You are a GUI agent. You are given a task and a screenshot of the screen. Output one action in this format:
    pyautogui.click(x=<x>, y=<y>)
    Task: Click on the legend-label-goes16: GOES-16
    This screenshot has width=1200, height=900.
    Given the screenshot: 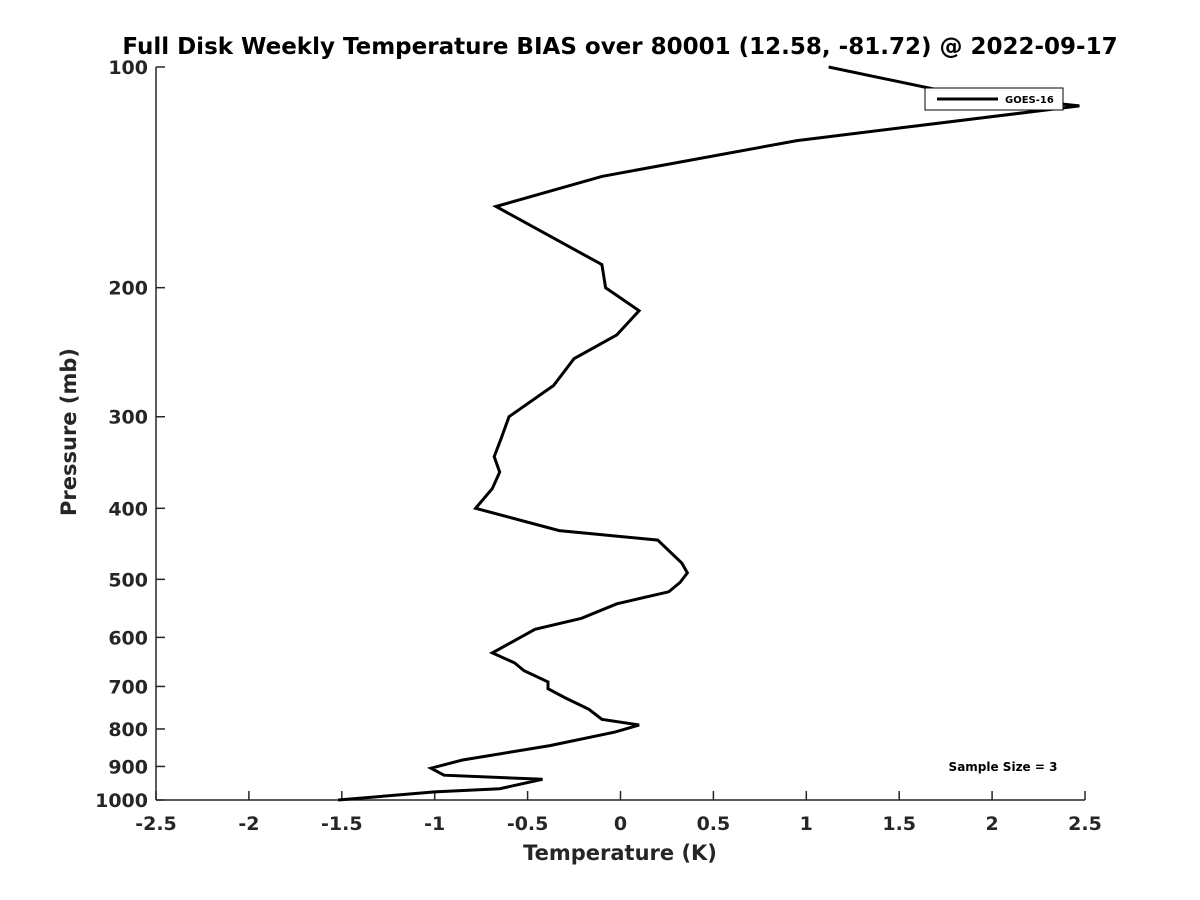 What is the action you would take?
    pyautogui.click(x=1029, y=100)
    